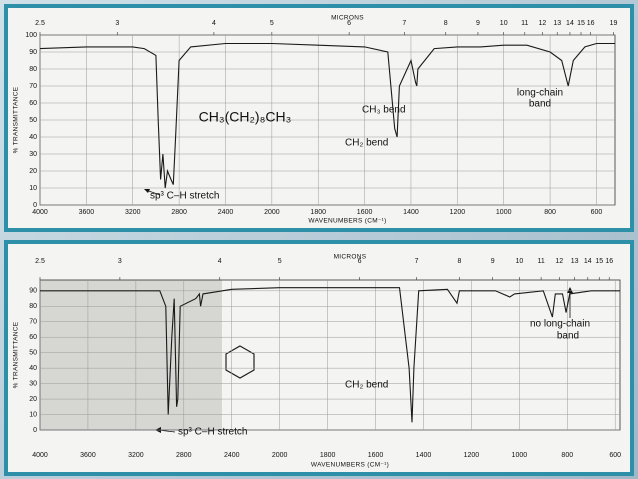 Image resolution: width=638 pixels, height=479 pixels. Describe the element at coordinates (540, 93) in the screenshot. I see `annotation: long-chain` at that location.